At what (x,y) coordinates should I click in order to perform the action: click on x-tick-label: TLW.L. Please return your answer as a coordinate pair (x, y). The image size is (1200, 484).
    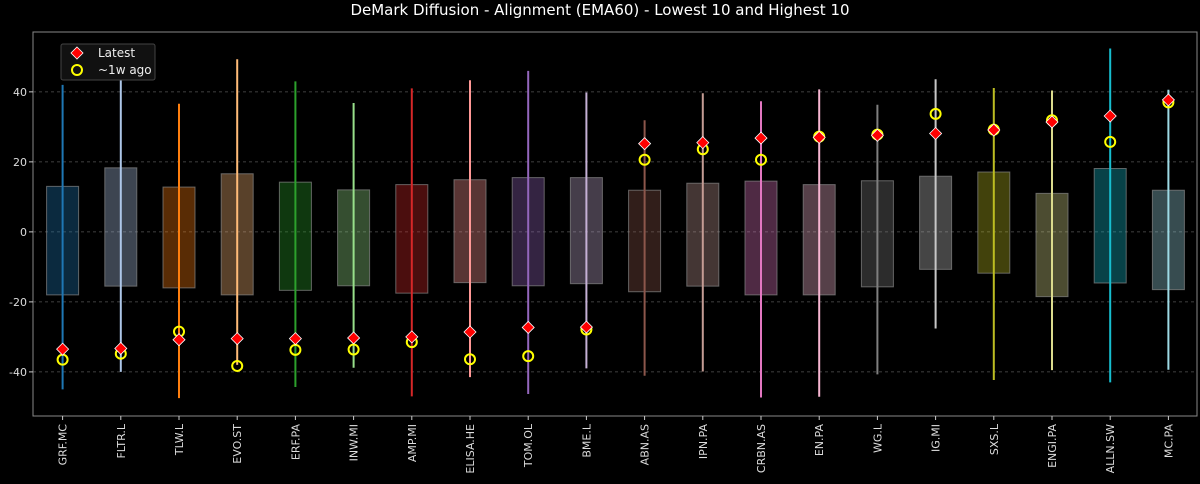
    Looking at the image, I should click on (179, 439).